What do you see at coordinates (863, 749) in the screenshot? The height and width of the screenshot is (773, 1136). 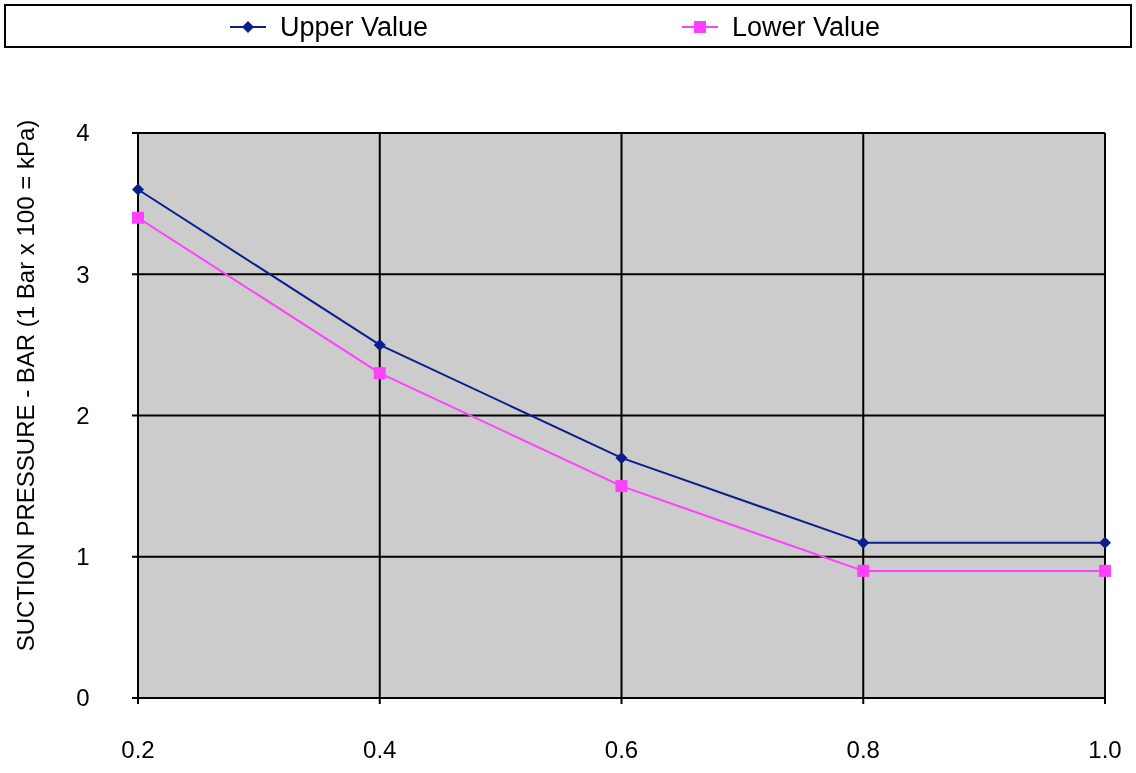 I see `x-tick-label: 0.8` at bounding box center [863, 749].